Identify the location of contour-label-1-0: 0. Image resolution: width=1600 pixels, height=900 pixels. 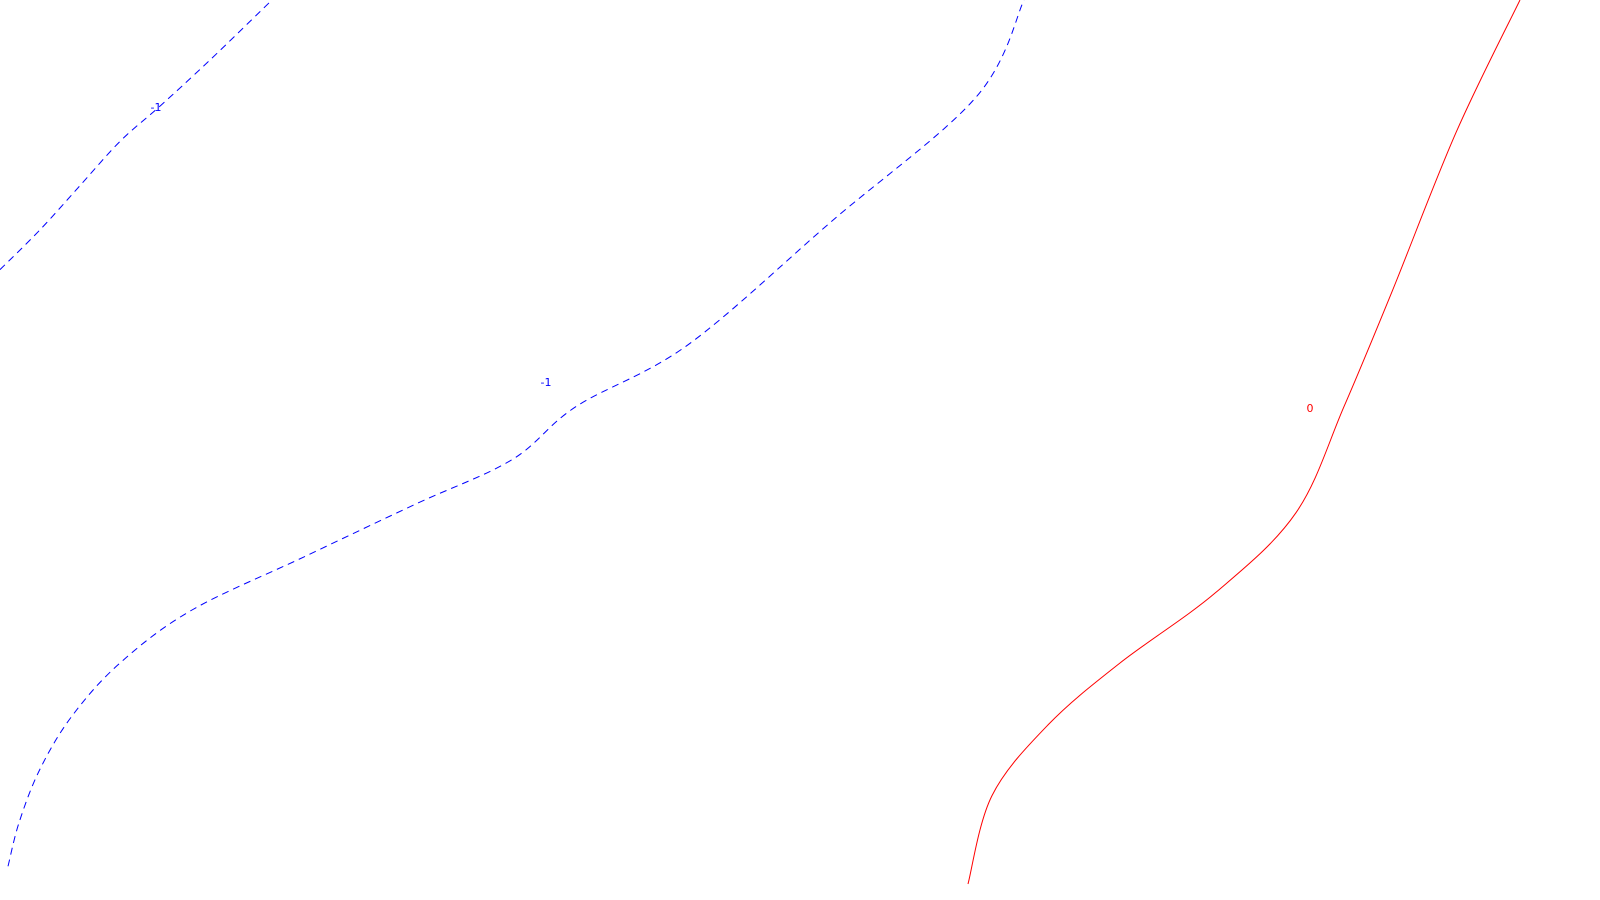
(1310, 408).